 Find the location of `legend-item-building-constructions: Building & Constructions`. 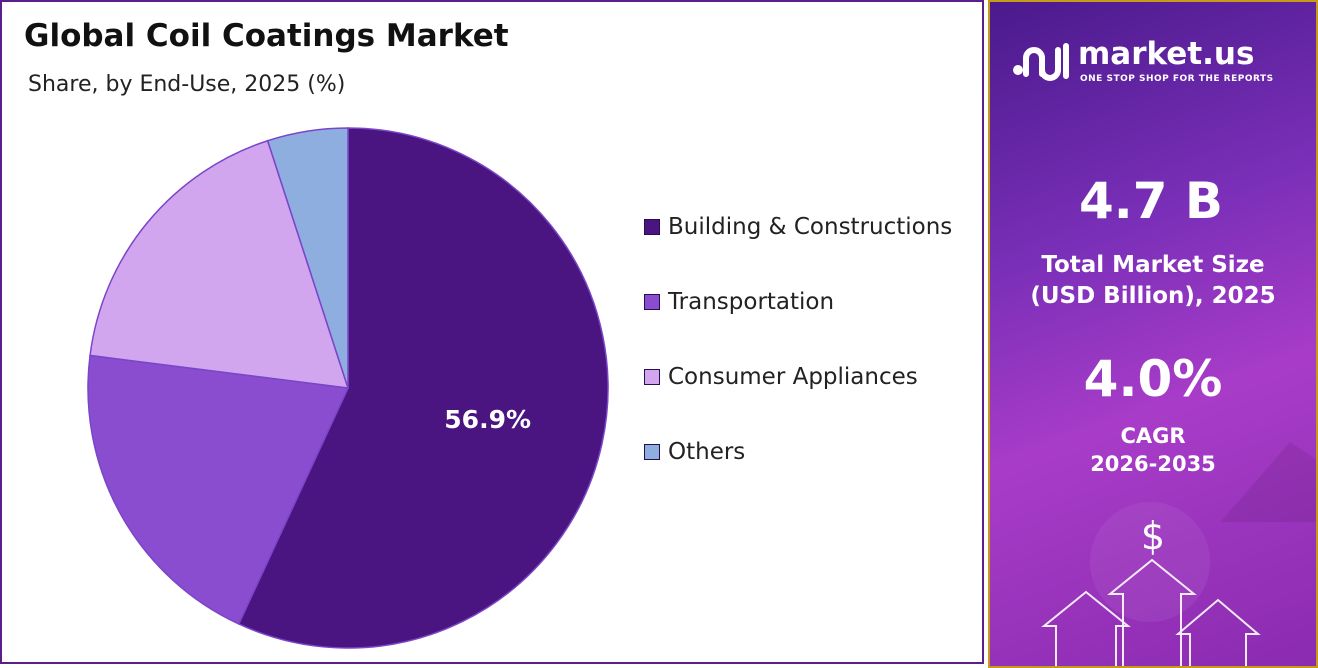

legend-item-building-constructions: Building & Constructions is located at coordinates (798, 227).